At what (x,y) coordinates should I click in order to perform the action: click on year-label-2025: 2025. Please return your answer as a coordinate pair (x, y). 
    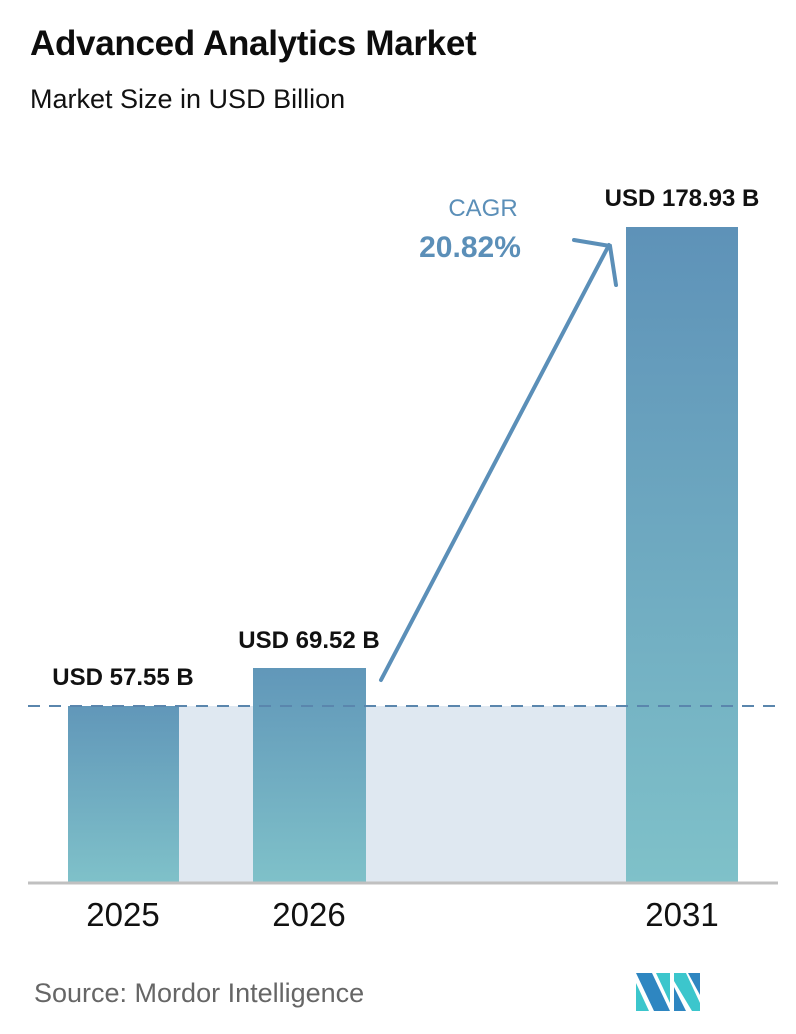
    Looking at the image, I should click on (122, 914).